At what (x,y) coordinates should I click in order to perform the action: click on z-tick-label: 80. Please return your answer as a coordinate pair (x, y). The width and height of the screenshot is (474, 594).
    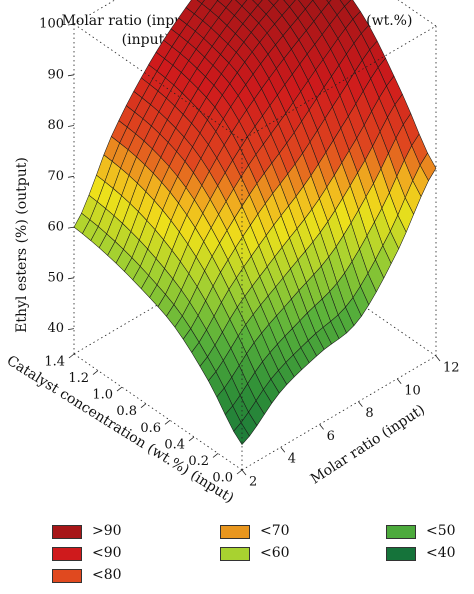
    Looking at the image, I should click on (55, 125).